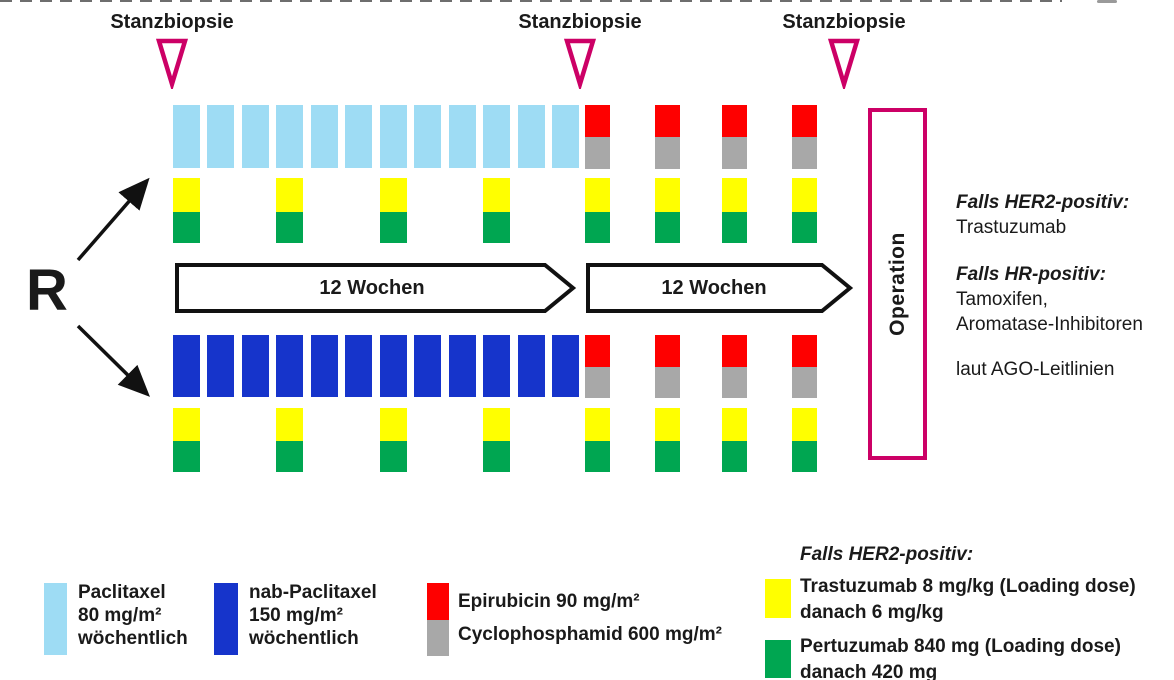  I want to click on legend-her2-header: Falls HER2-positiv:, so click(887, 554).